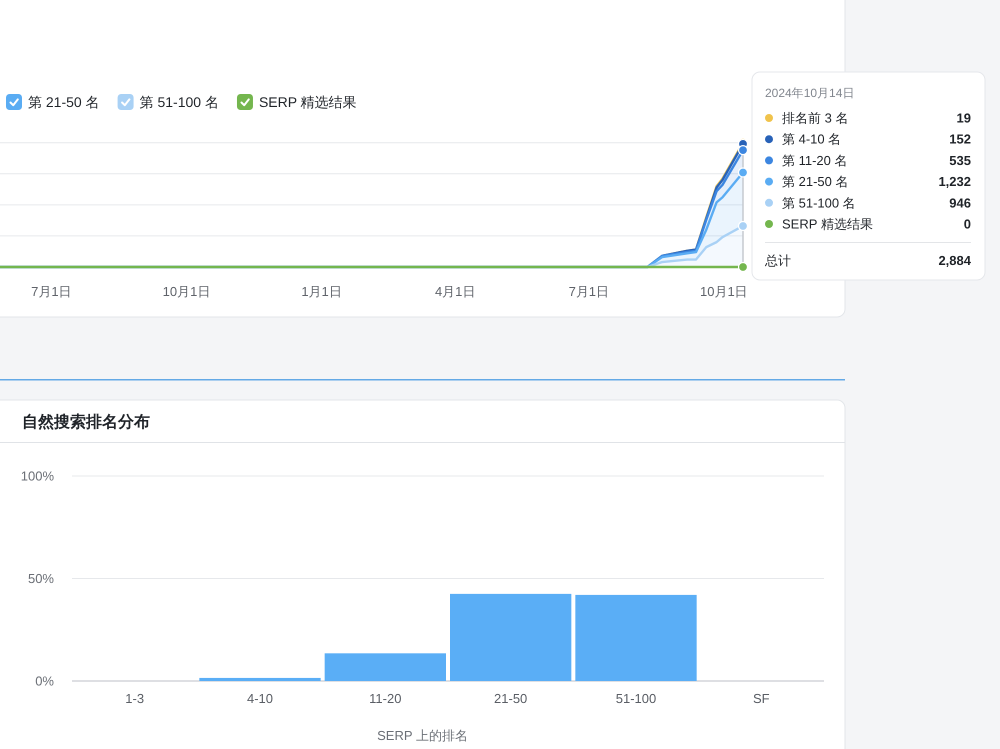 The width and height of the screenshot is (1000, 749). What do you see at coordinates (809, 93) in the screenshot?
I see `chart-title: 2024年10月14日` at bounding box center [809, 93].